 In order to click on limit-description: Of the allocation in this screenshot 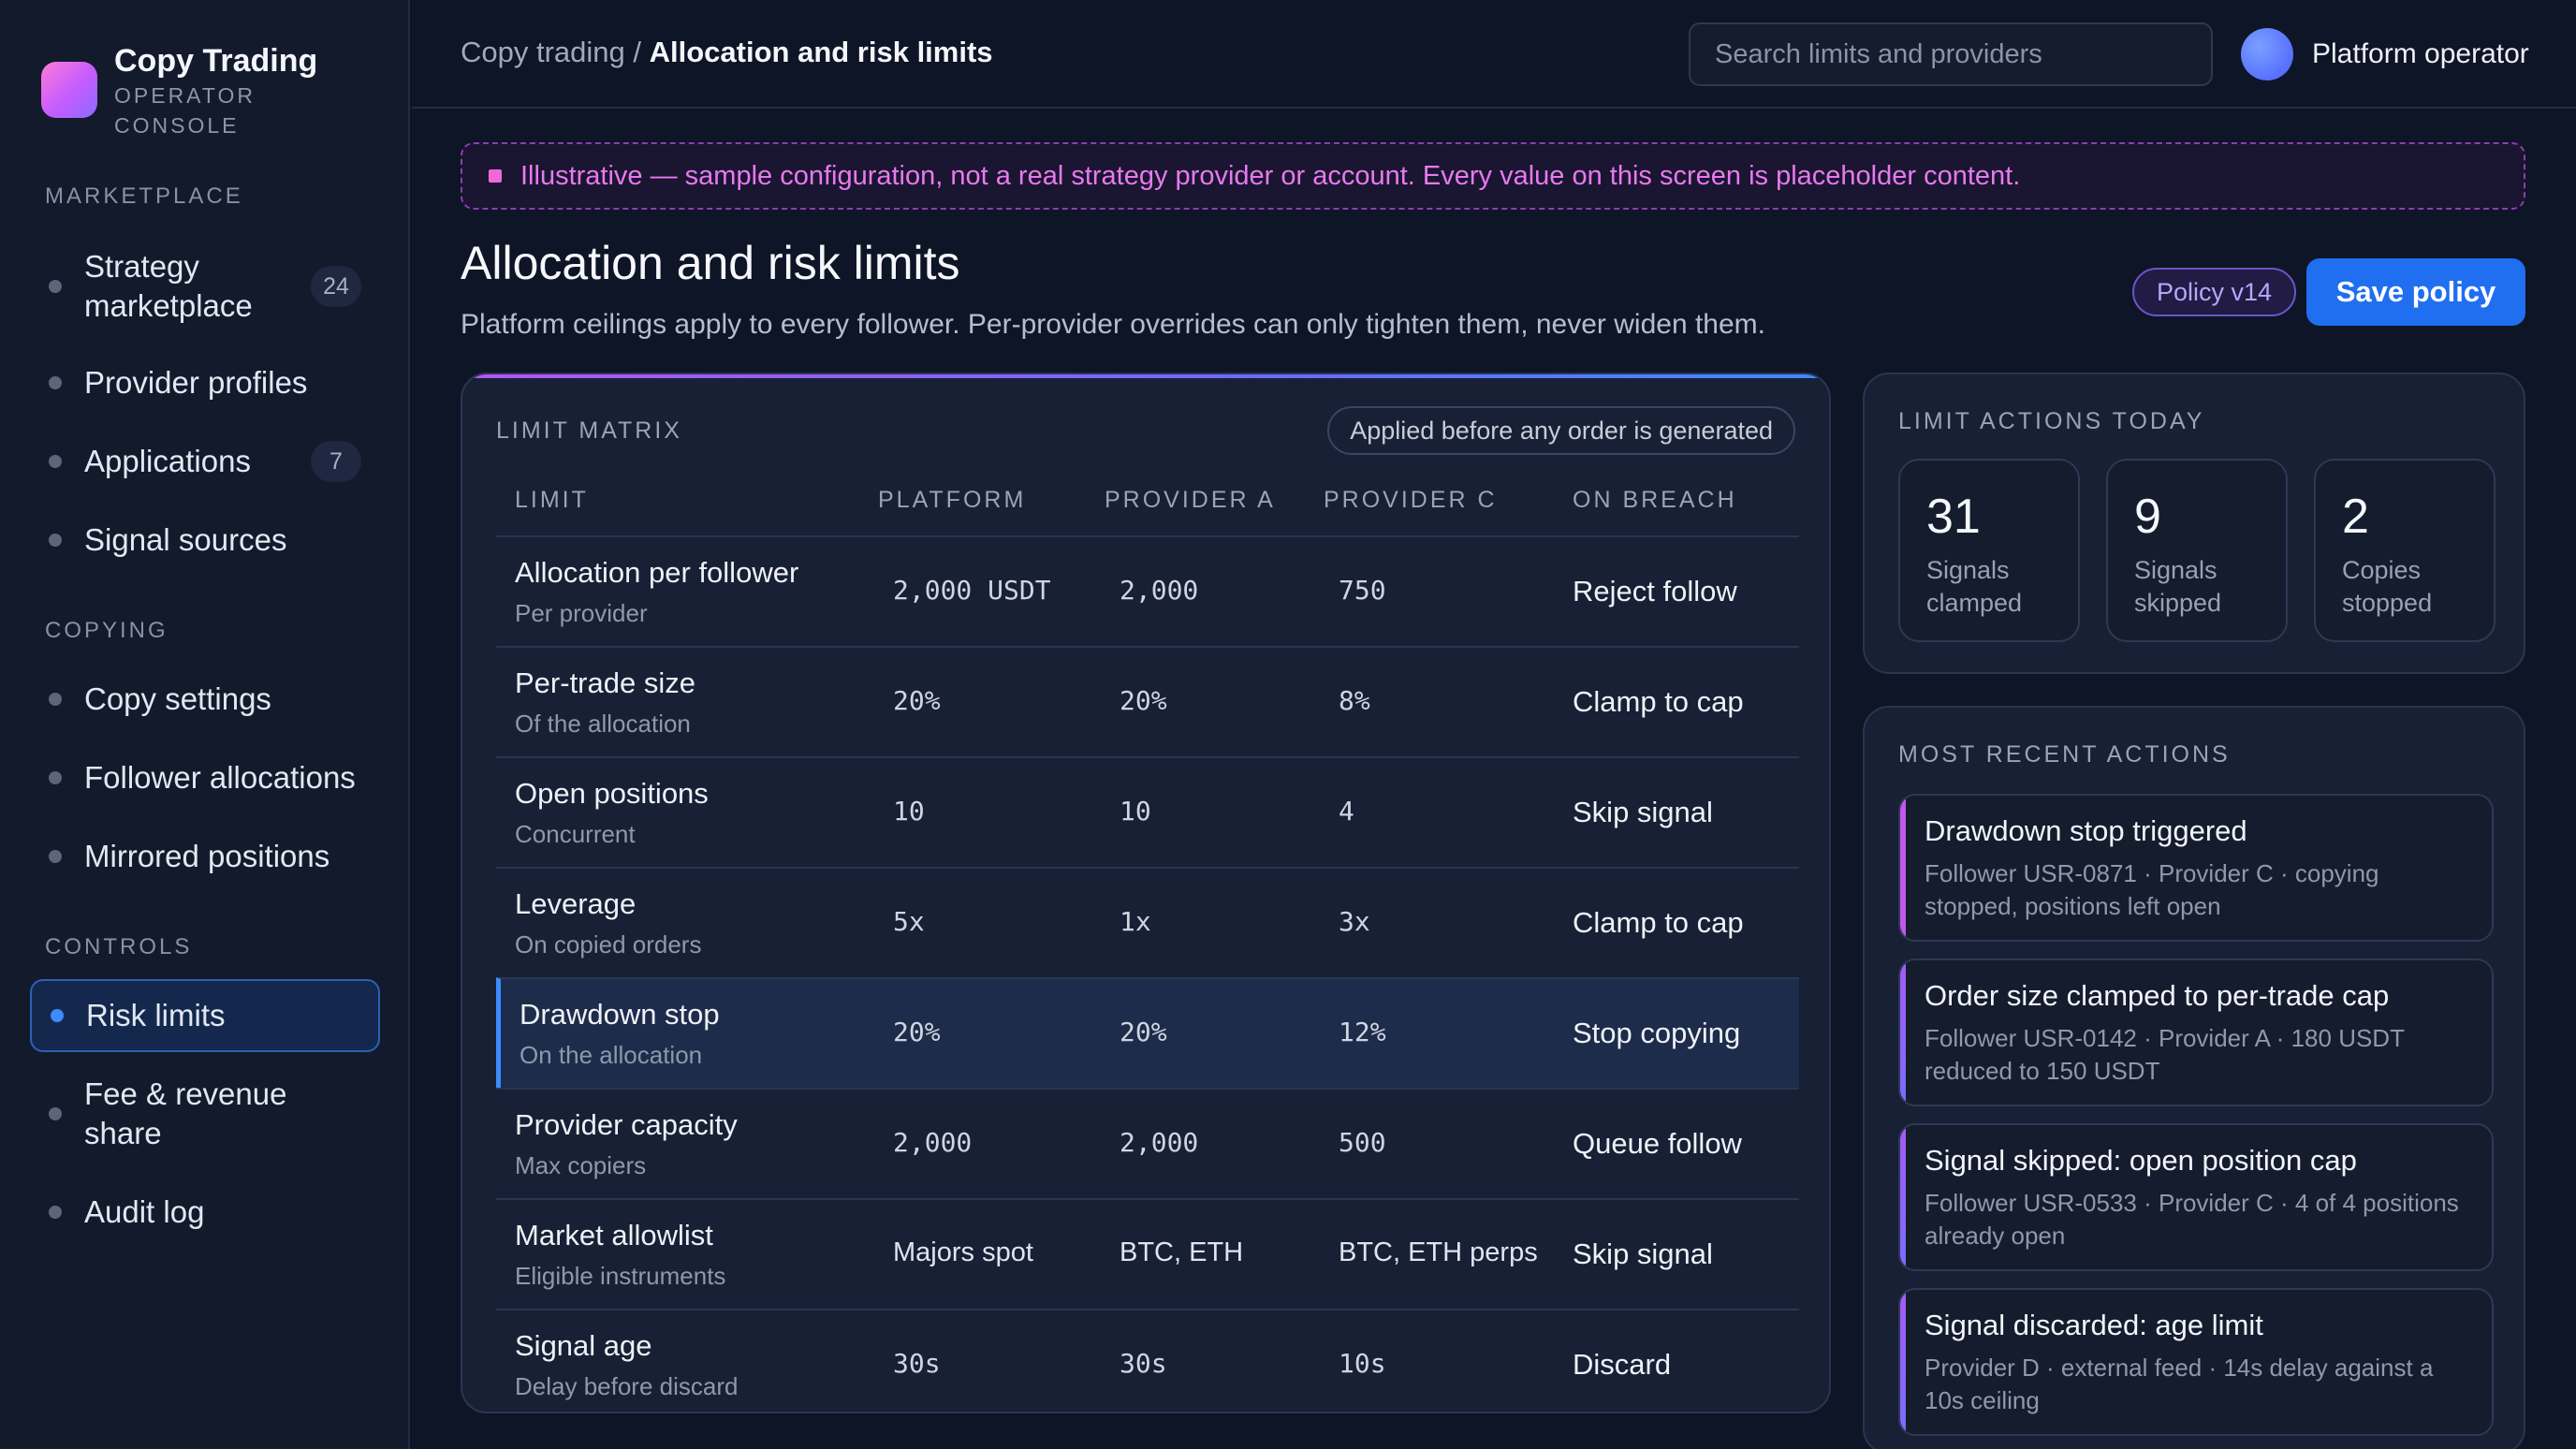, I will do `click(603, 724)`.